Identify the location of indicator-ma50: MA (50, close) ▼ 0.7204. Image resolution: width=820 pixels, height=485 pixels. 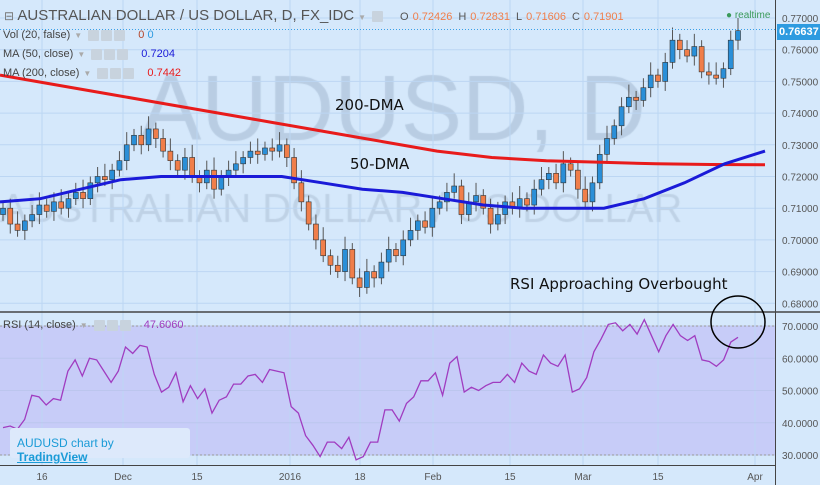
(89, 54).